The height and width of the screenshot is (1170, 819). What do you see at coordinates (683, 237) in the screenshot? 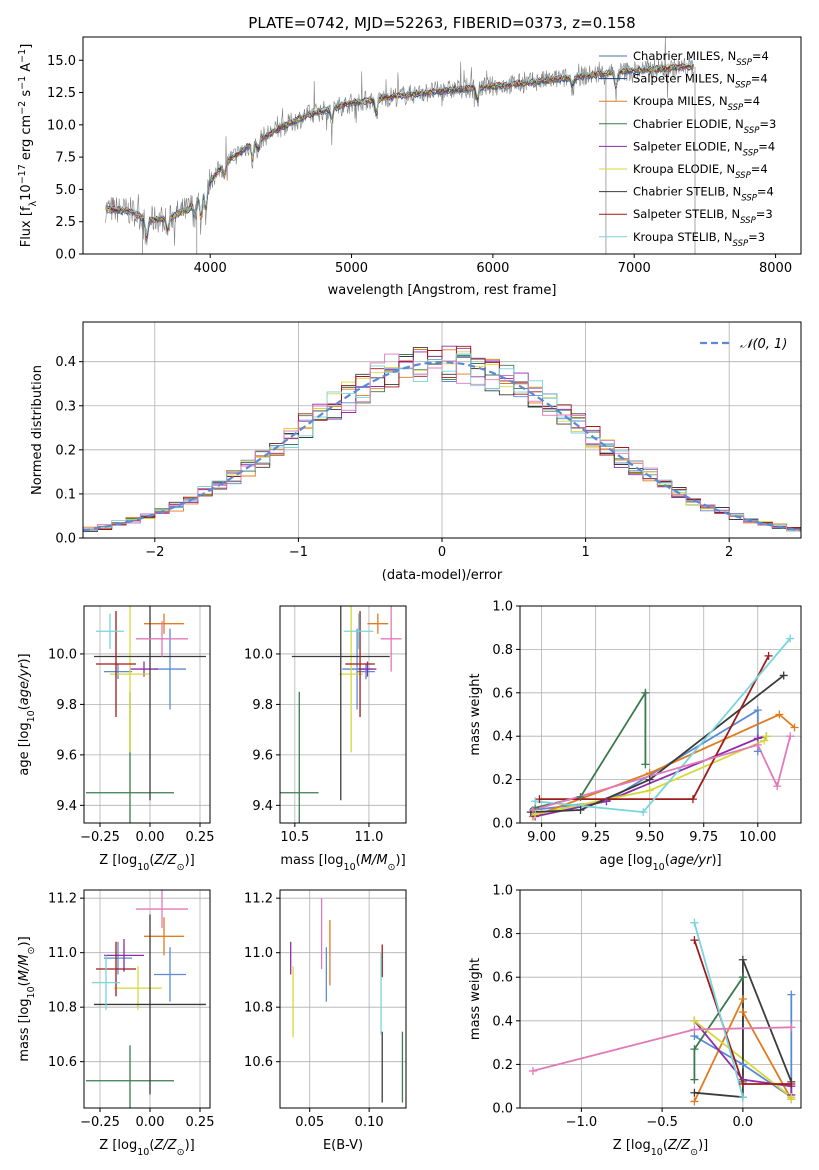
I see `legend-entry-name: Kroupa STELIB, N` at bounding box center [683, 237].